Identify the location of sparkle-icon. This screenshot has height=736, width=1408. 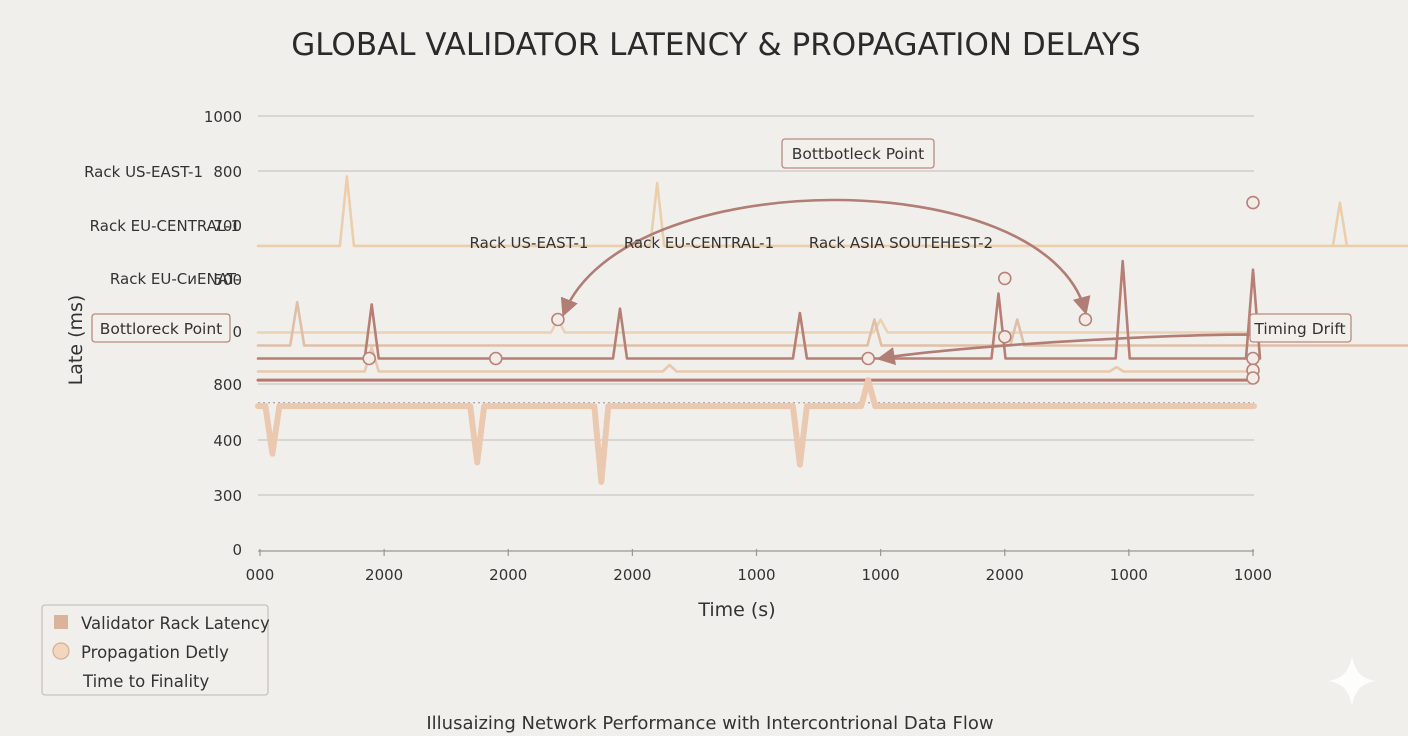
(1352, 681).